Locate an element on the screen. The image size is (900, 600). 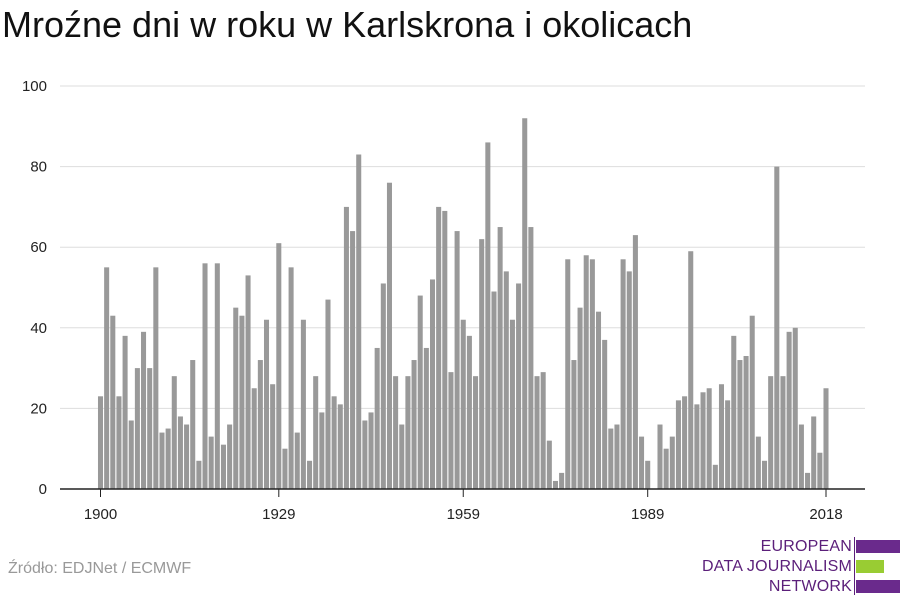
bar-1919 is located at coordinates (217, 376).